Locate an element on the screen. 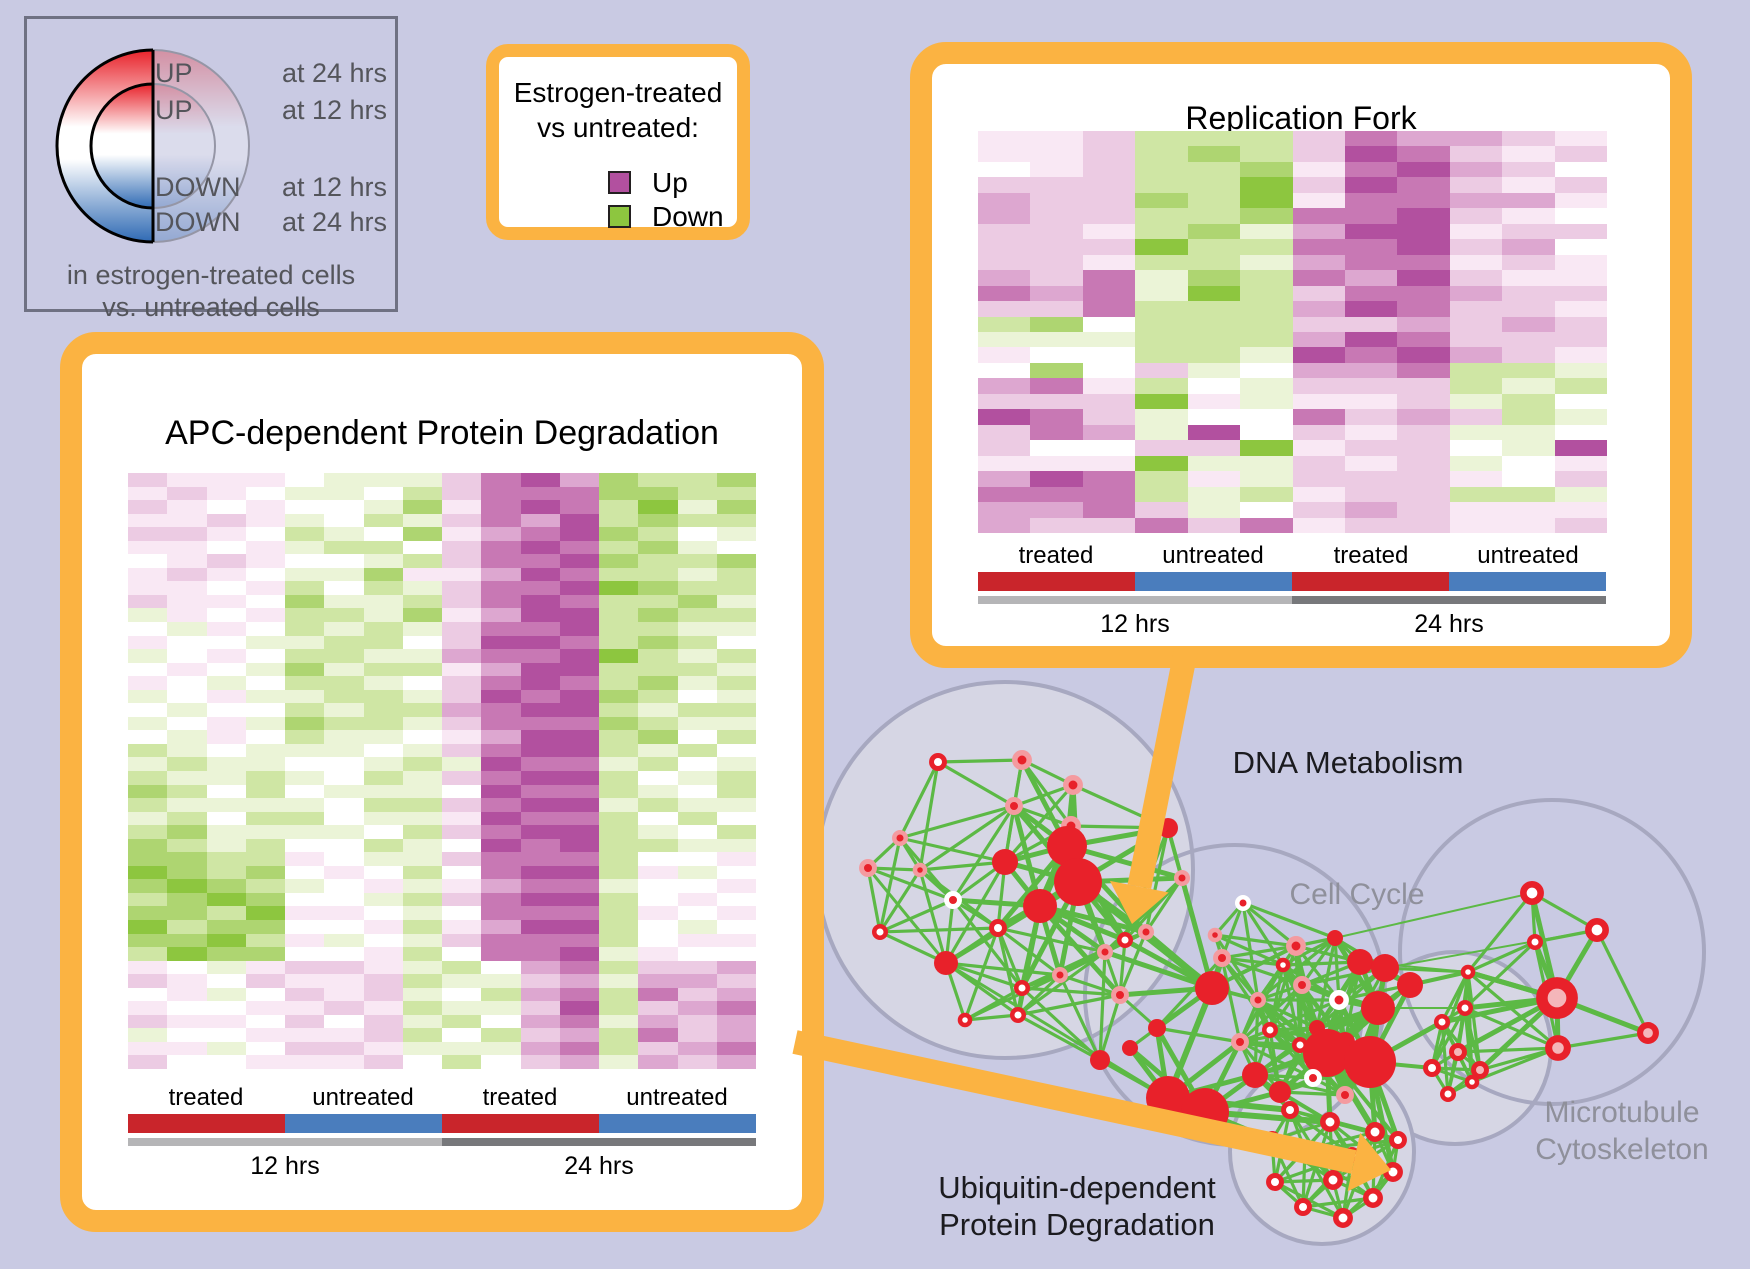  node-donut is located at coordinates (1468, 972).